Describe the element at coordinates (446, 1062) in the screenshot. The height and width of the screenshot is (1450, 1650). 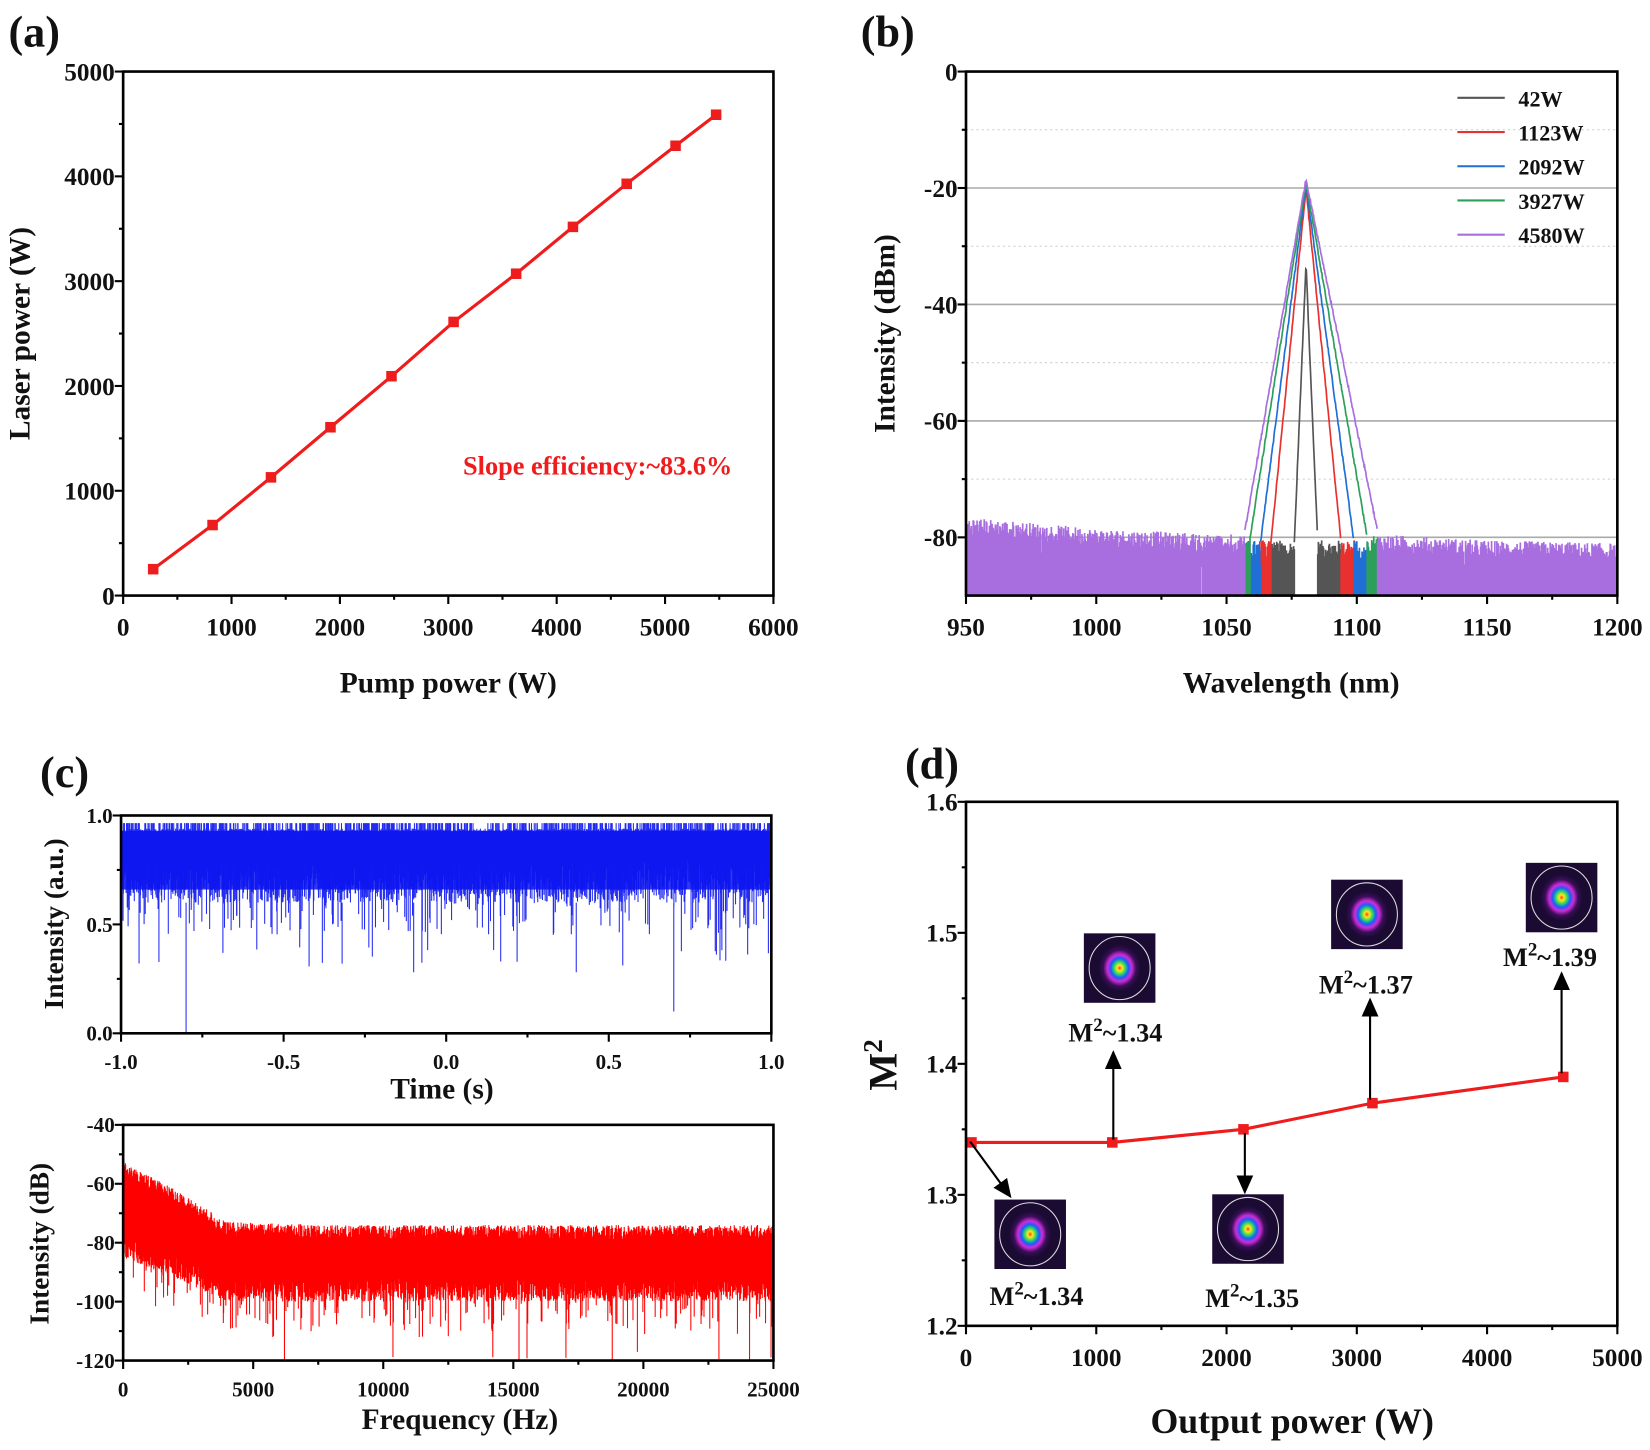
I see `x-tick-label: 0.0` at that location.